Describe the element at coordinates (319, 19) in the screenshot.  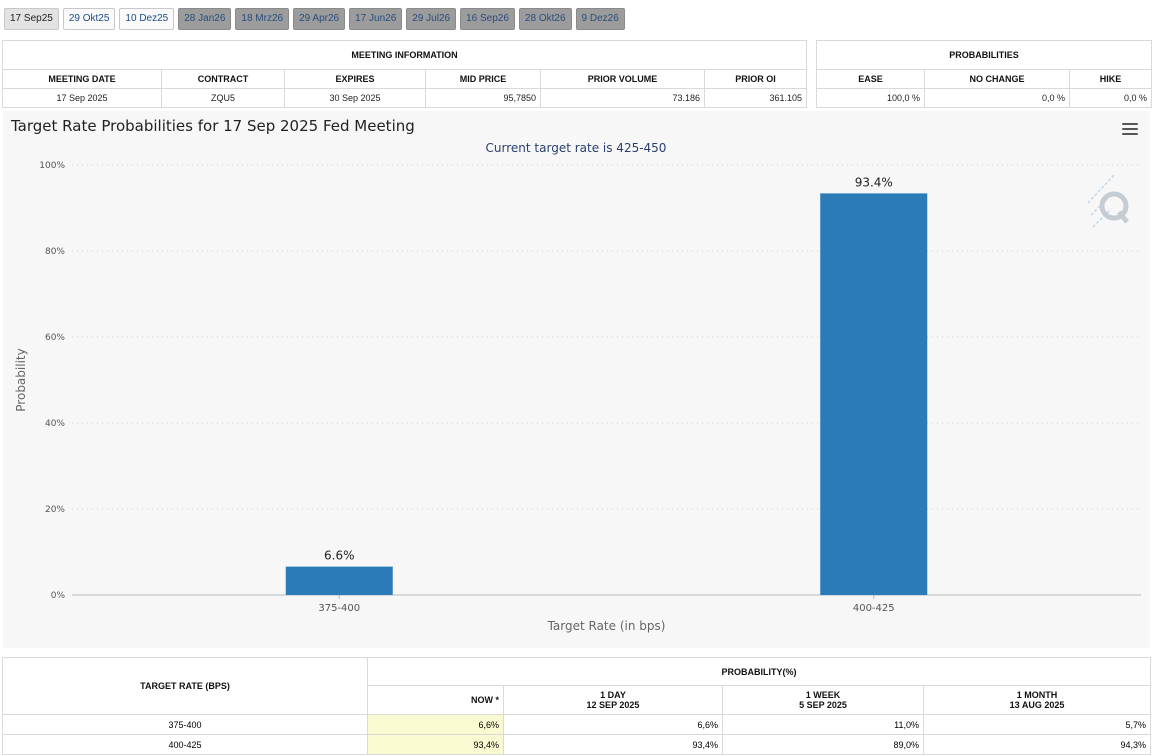
I see `tab-meeting-5: 29 Apr26` at that location.